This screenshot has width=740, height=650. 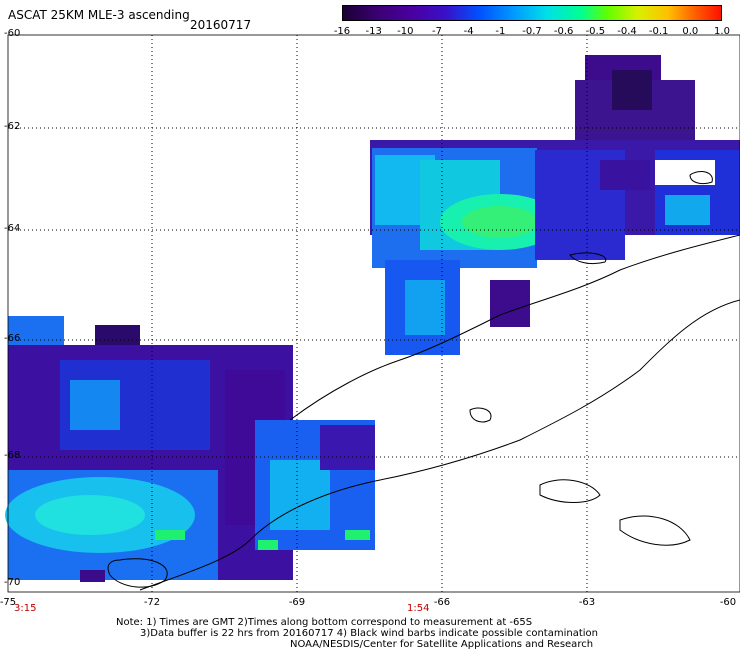 What do you see at coordinates (12, 126) in the screenshot?
I see `lat-label: -62` at bounding box center [12, 126].